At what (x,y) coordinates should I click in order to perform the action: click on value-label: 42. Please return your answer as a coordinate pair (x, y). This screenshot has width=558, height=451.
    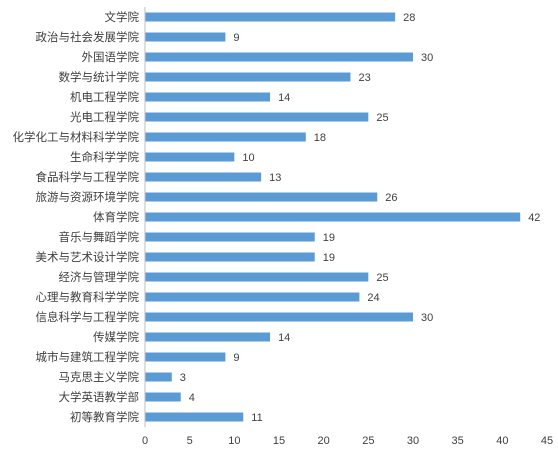
    Looking at the image, I should click on (534, 218).